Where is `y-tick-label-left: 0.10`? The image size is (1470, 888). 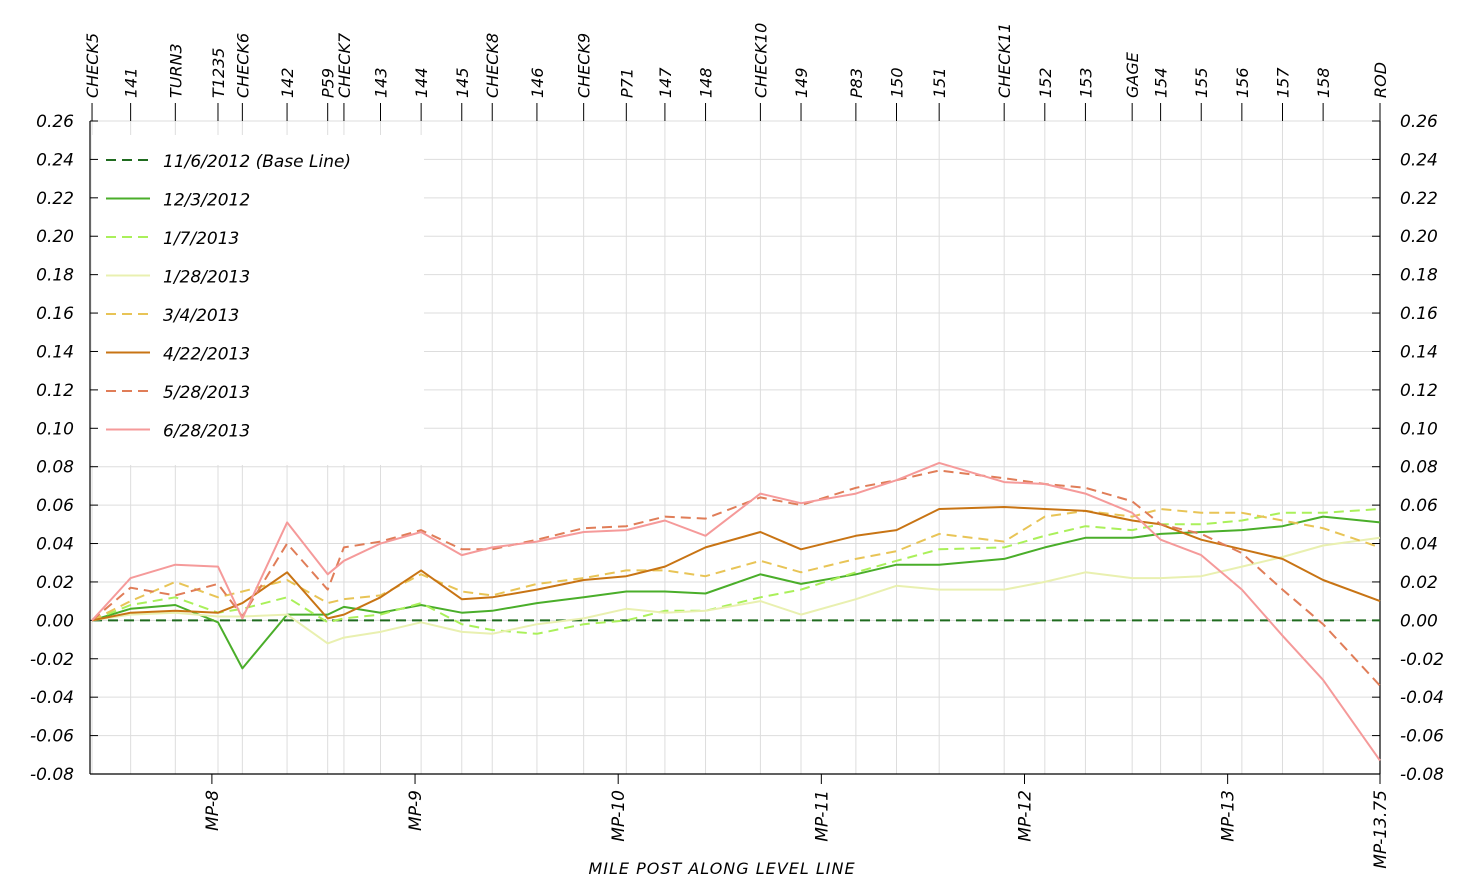
y-tick-label-left: 0.10 is located at coordinates (55, 429).